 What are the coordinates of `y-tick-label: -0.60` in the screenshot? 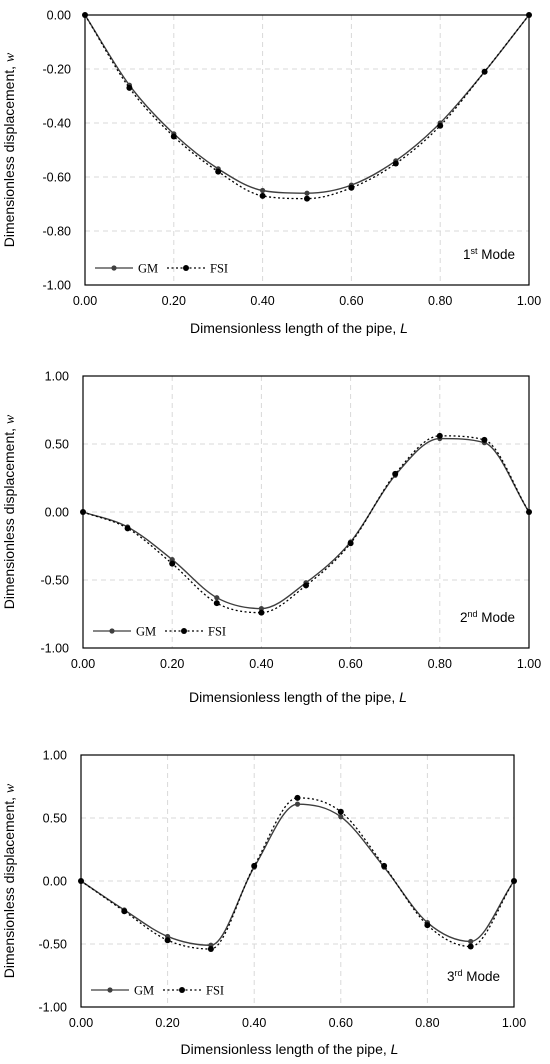 It's located at (57, 178).